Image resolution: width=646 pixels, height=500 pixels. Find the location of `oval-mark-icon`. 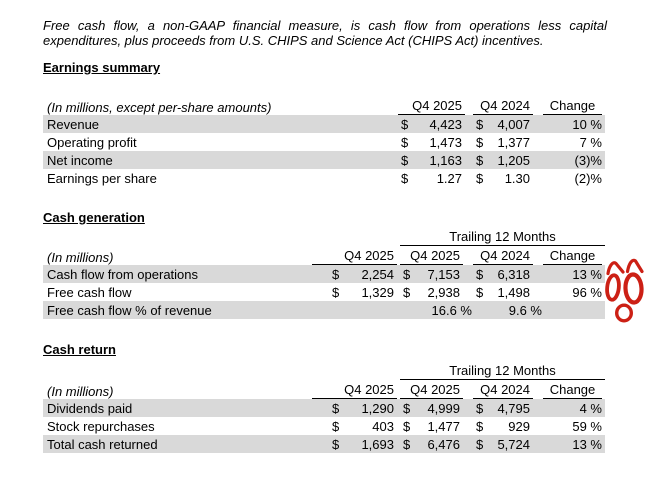

oval-mark-icon is located at coordinates (633, 288).